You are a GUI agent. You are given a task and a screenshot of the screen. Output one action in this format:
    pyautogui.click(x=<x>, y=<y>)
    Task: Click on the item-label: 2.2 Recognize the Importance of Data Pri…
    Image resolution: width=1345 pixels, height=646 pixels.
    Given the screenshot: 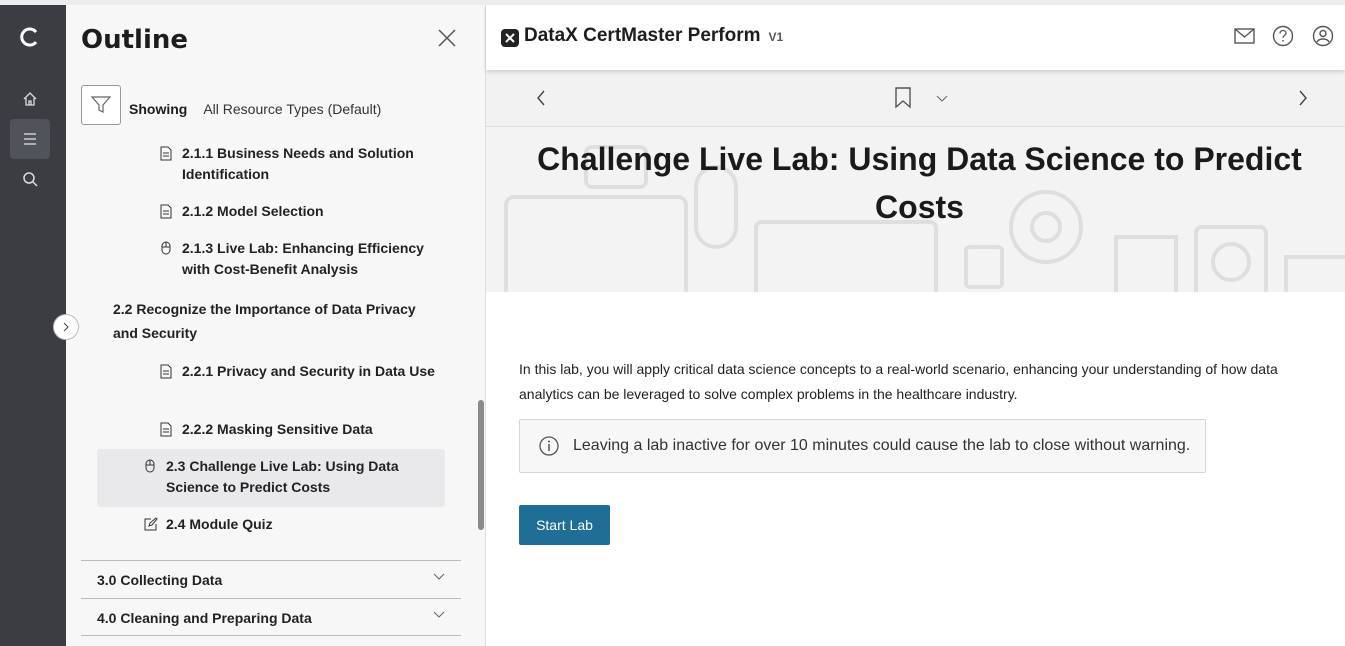 What is the action you would take?
    pyautogui.click(x=264, y=321)
    